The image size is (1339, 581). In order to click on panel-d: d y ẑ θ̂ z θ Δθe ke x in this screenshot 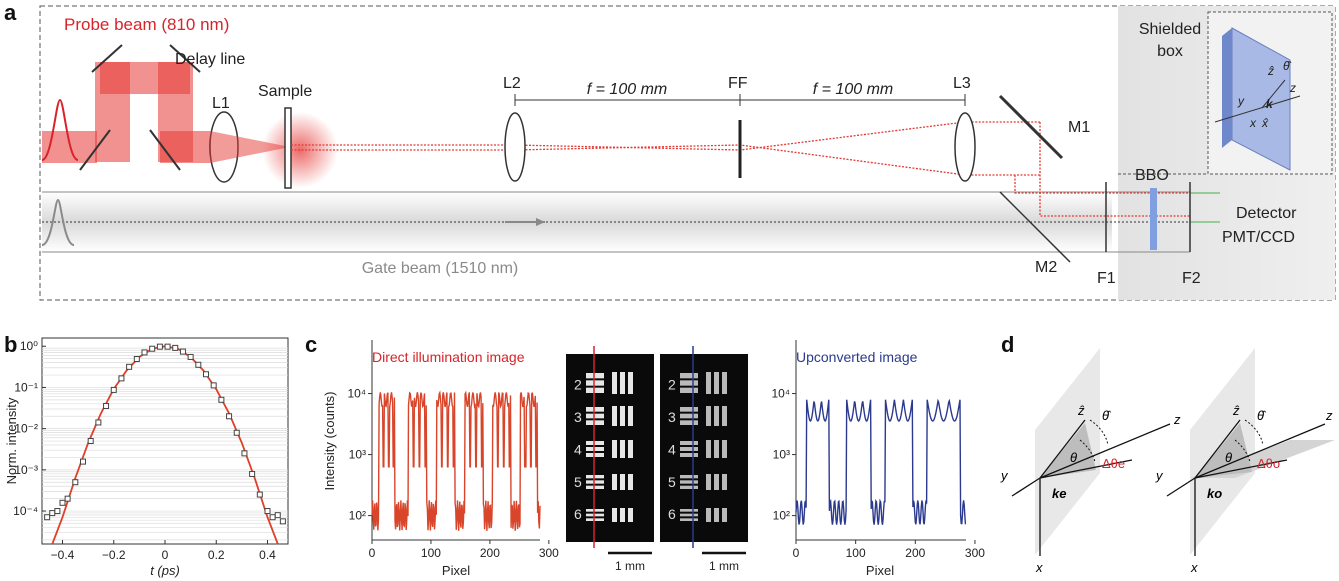, I will do `click(1167, 453)`.